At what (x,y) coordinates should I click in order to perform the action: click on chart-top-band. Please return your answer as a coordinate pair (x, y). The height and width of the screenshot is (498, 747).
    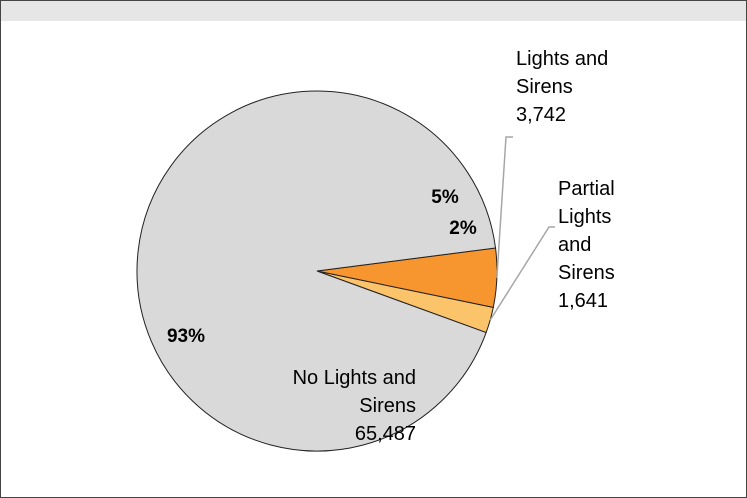
    Looking at the image, I should click on (373, 11).